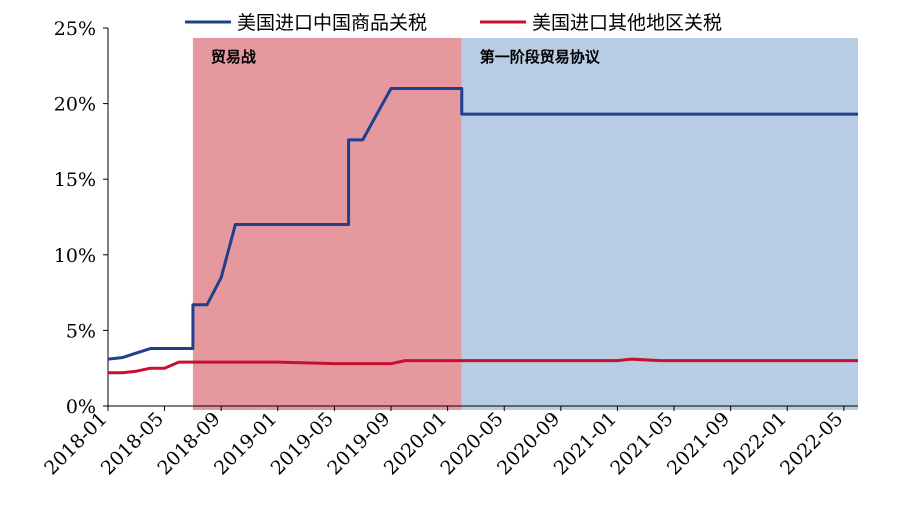 Image resolution: width=915 pixels, height=524 pixels. Describe the element at coordinates (332, 23) in the screenshot. I see `legend-label-1: 美国进口中国商品关税` at that location.